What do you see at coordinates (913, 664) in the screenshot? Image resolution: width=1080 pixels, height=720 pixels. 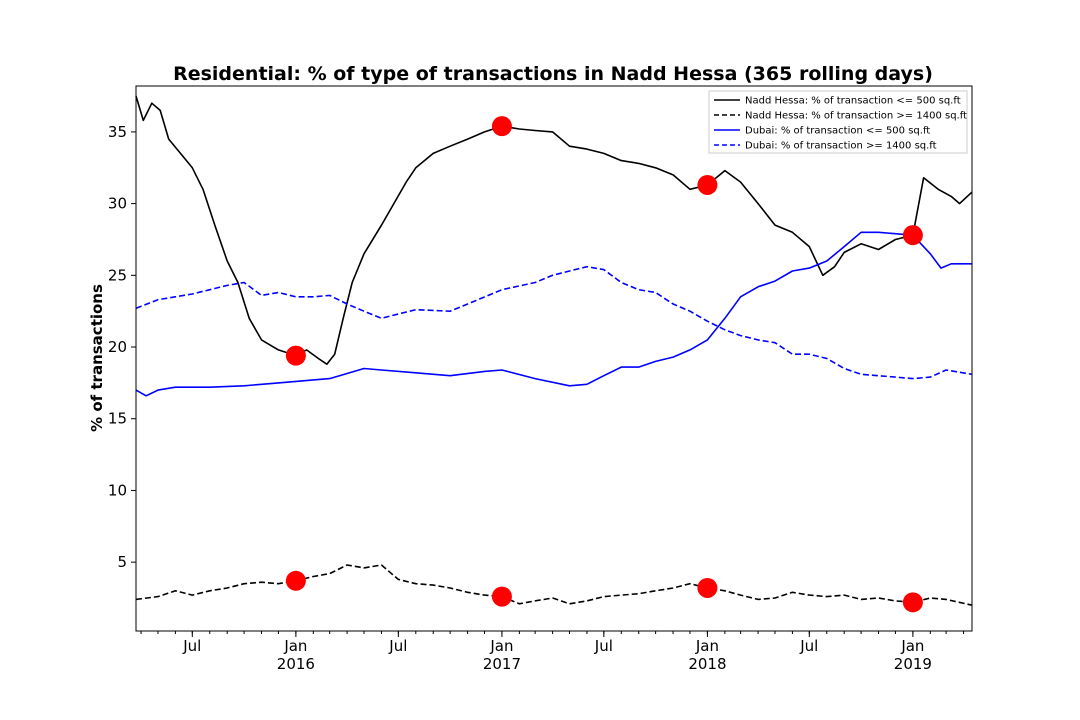 I see `x-tick-year-label: 2019` at bounding box center [913, 664].